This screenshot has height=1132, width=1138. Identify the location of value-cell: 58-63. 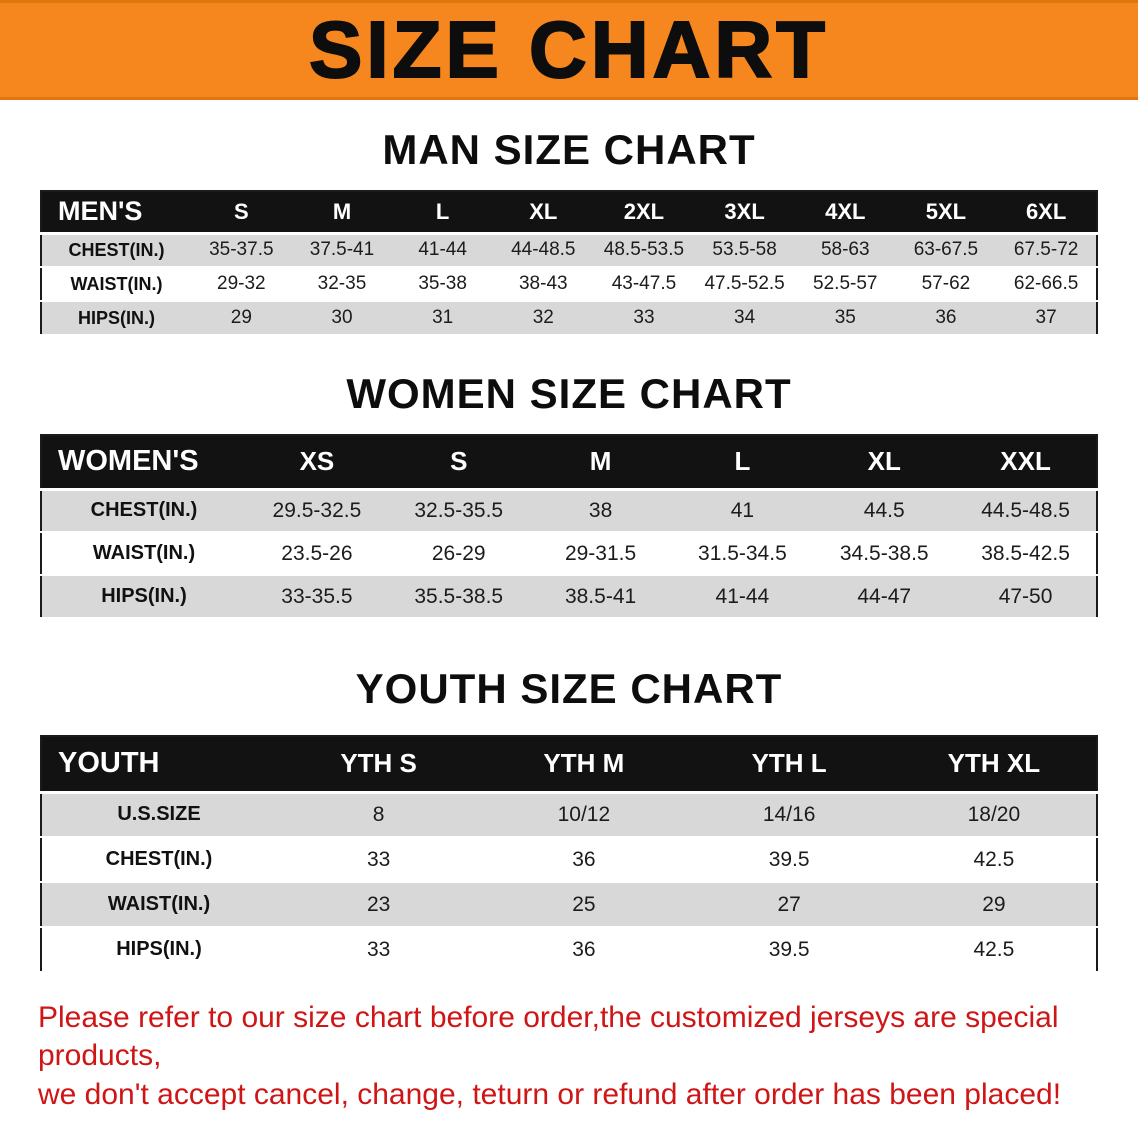
(845, 250).